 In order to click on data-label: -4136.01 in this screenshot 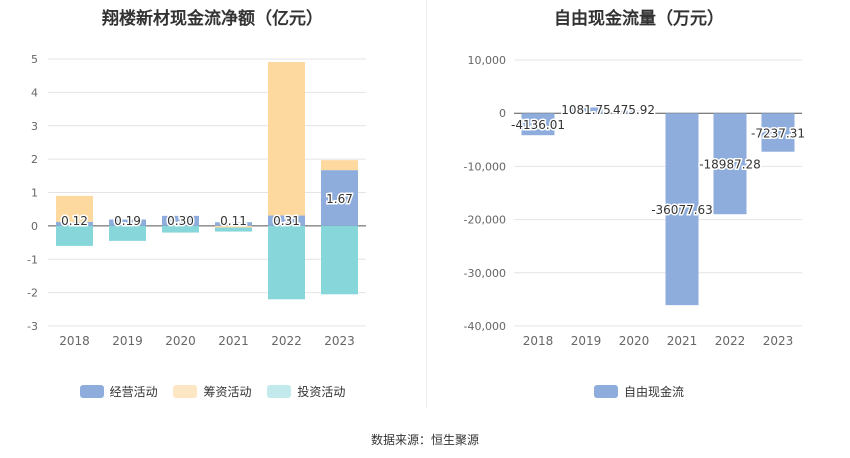, I will do `click(538, 125)`.